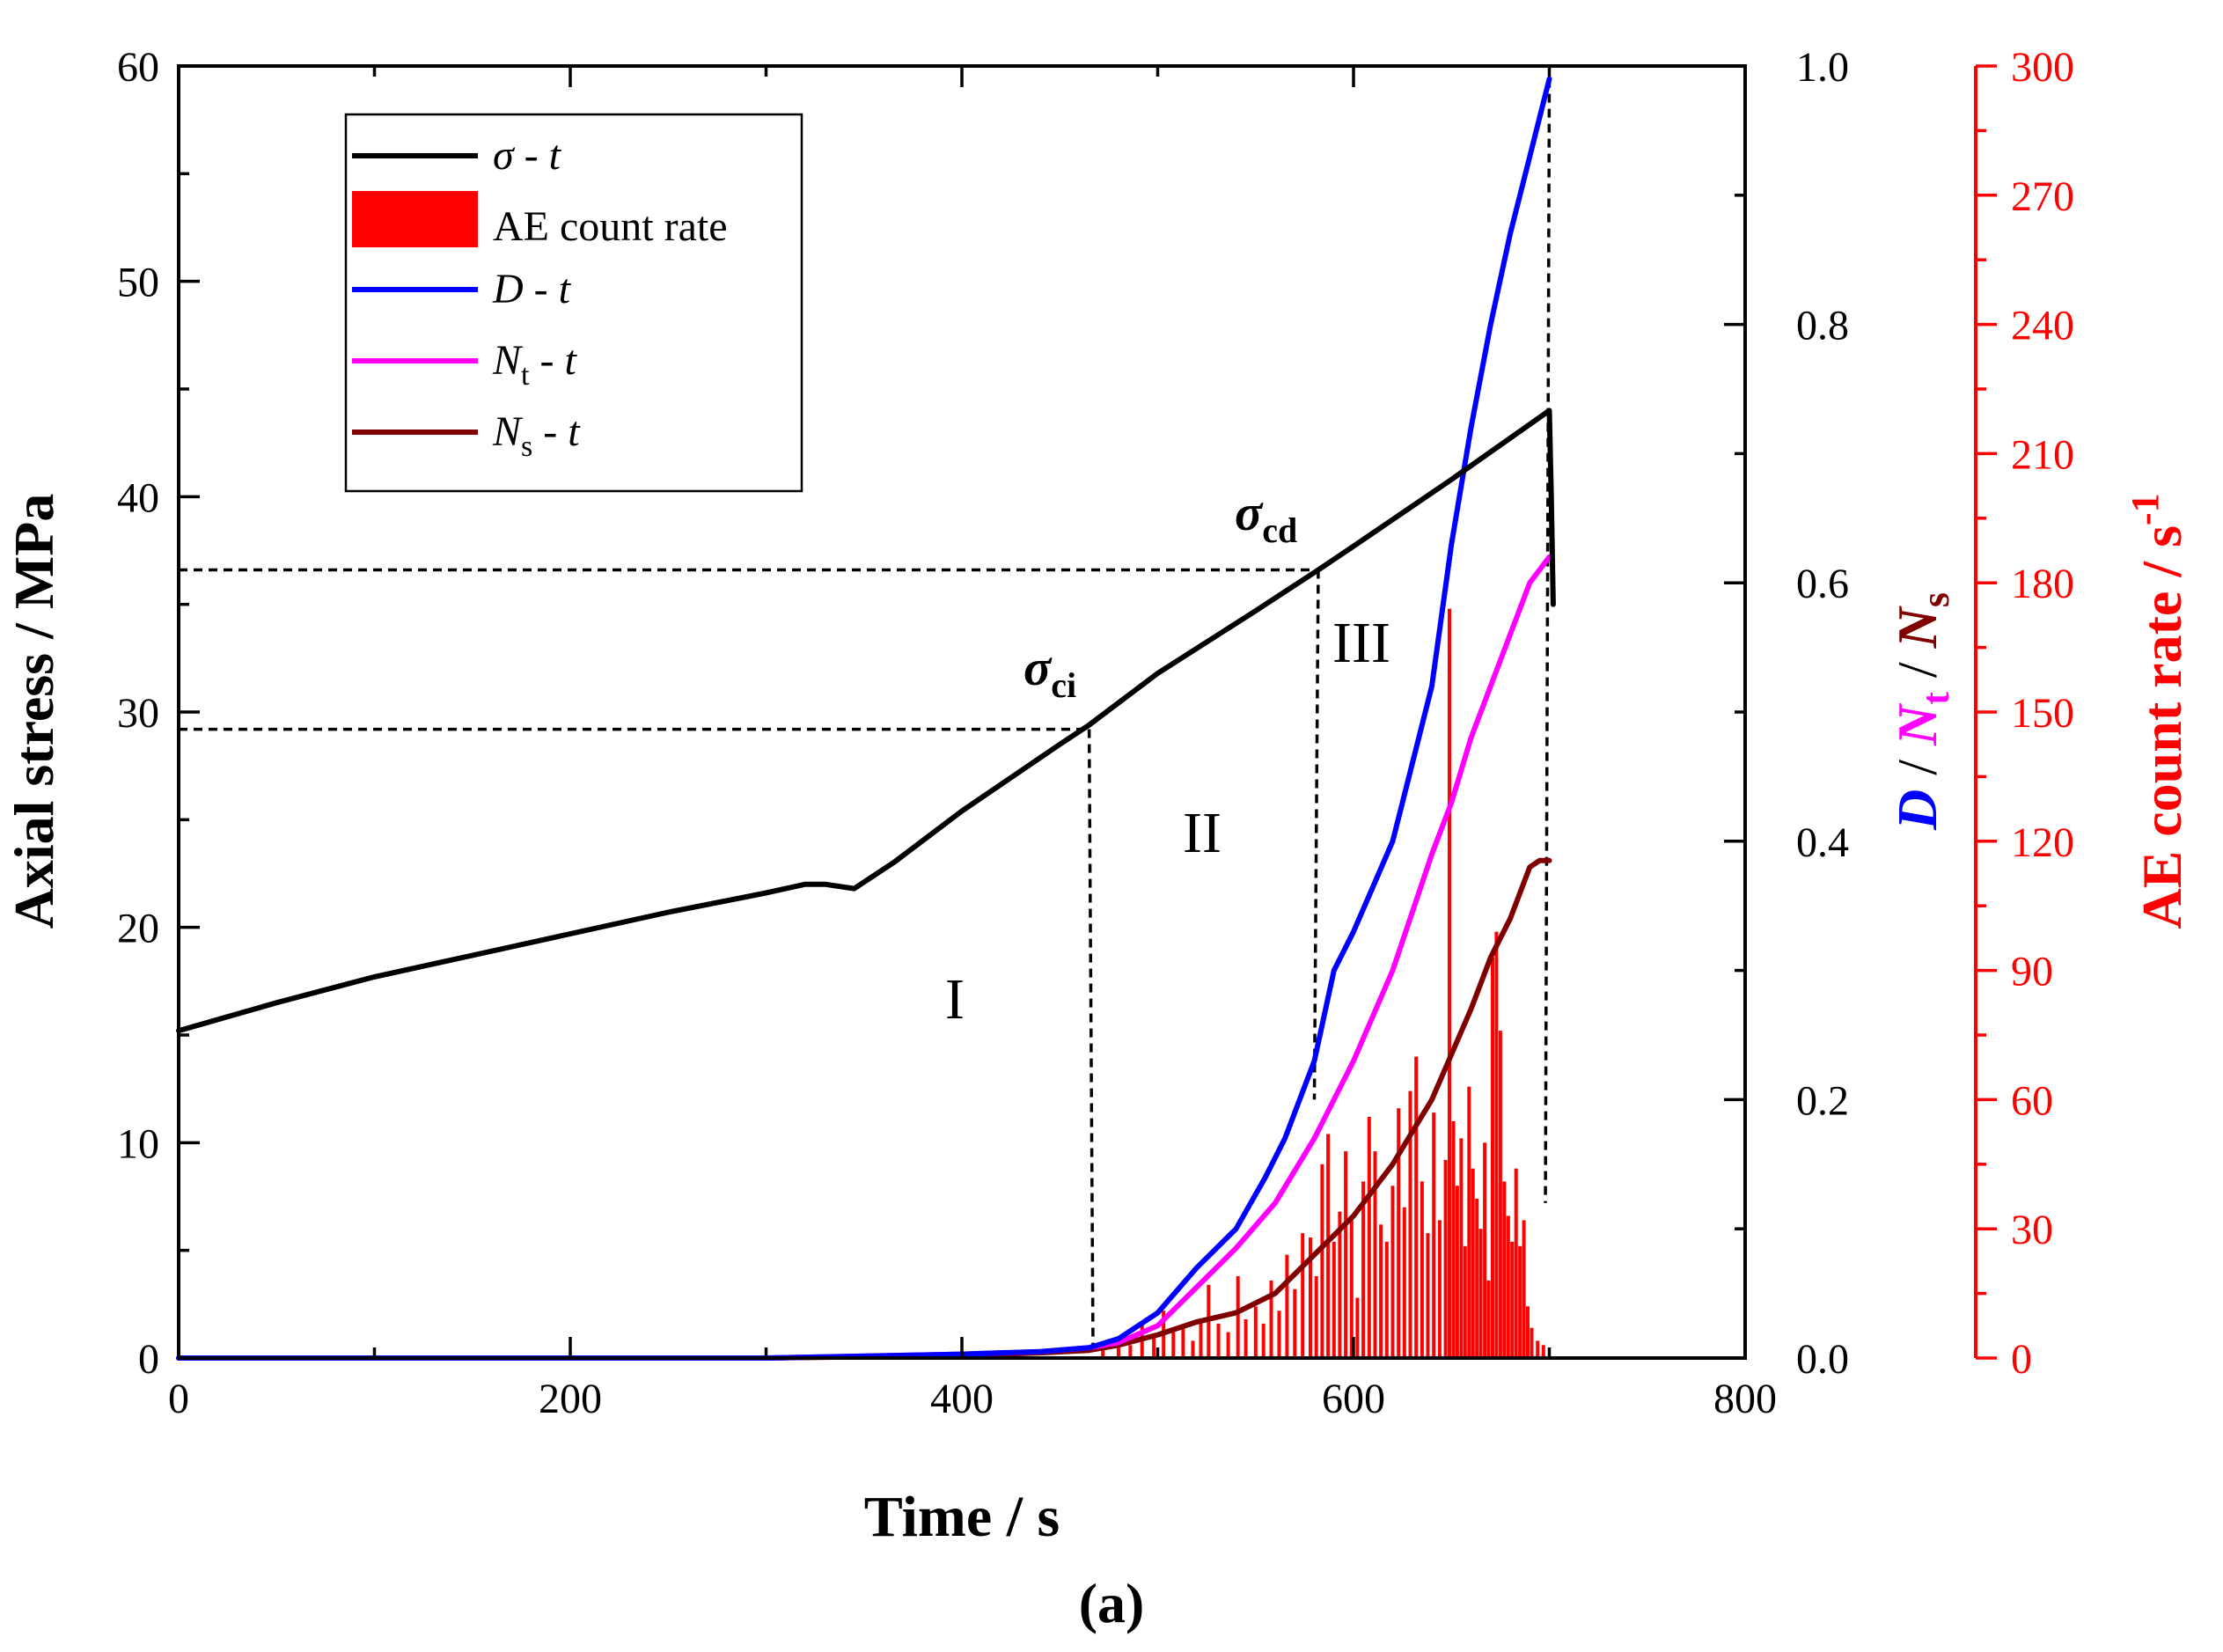  I want to click on x-tick-label: 200, so click(571, 1399).